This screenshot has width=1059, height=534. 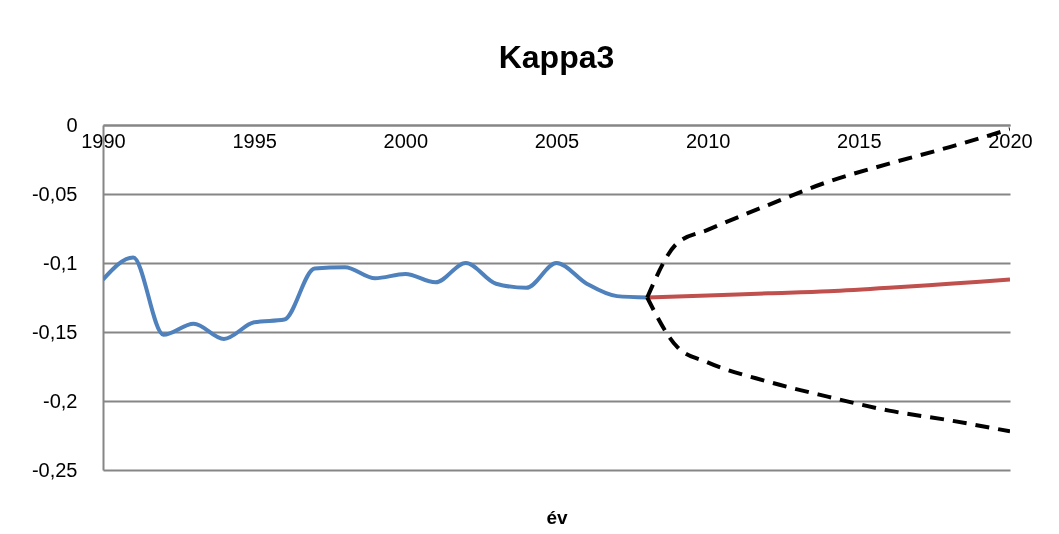 What do you see at coordinates (60, 400) in the screenshot?
I see `y-tick-label: -0,2` at bounding box center [60, 400].